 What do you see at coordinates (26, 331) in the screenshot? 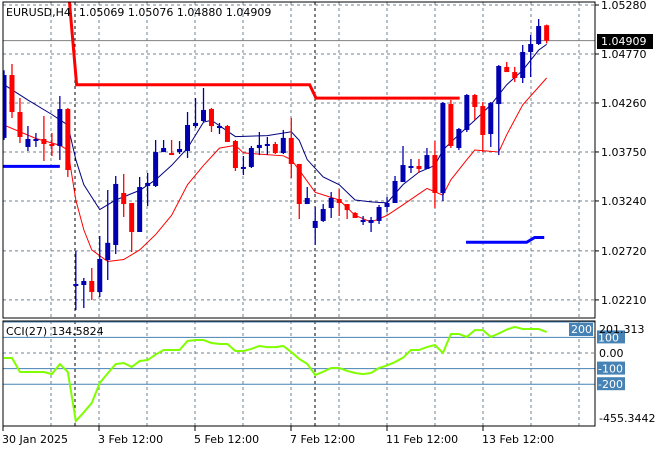
I see `cci-title: CCI(27)` at bounding box center [26, 331].